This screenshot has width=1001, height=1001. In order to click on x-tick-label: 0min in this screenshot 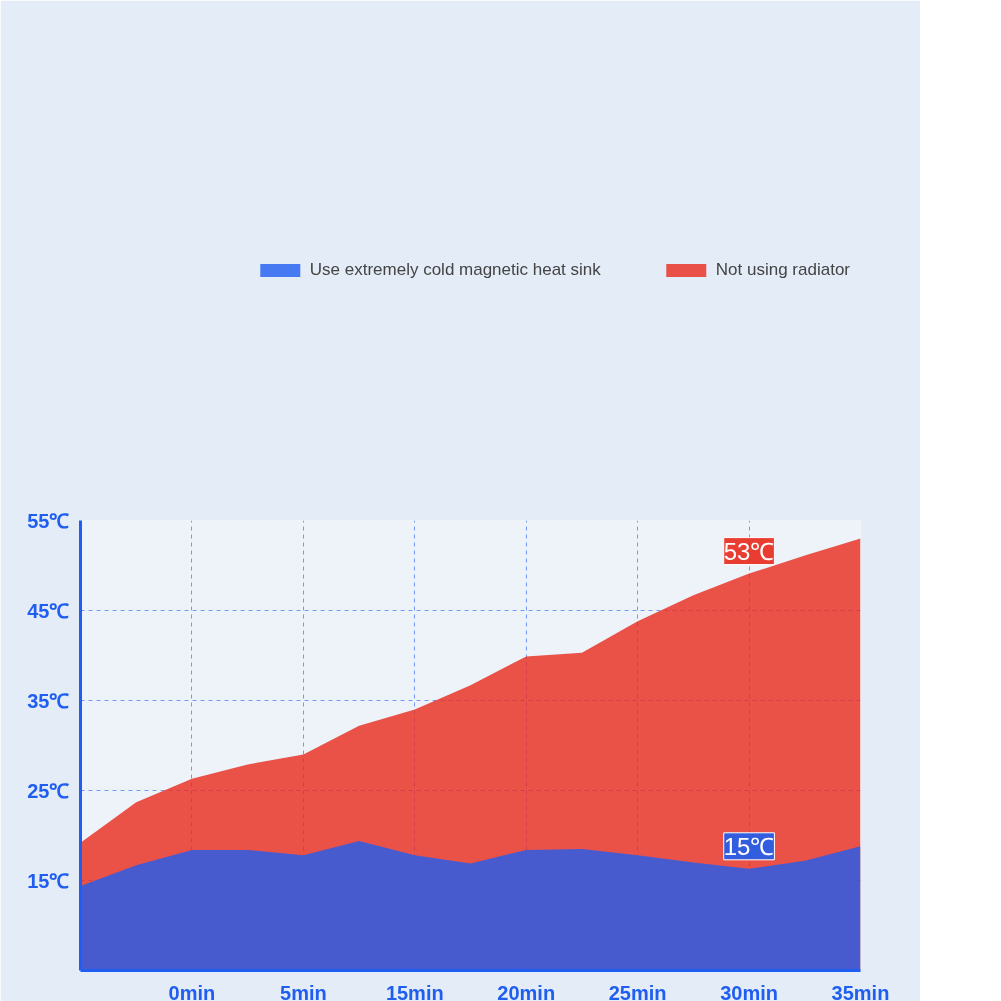, I will do `click(192, 991)`.